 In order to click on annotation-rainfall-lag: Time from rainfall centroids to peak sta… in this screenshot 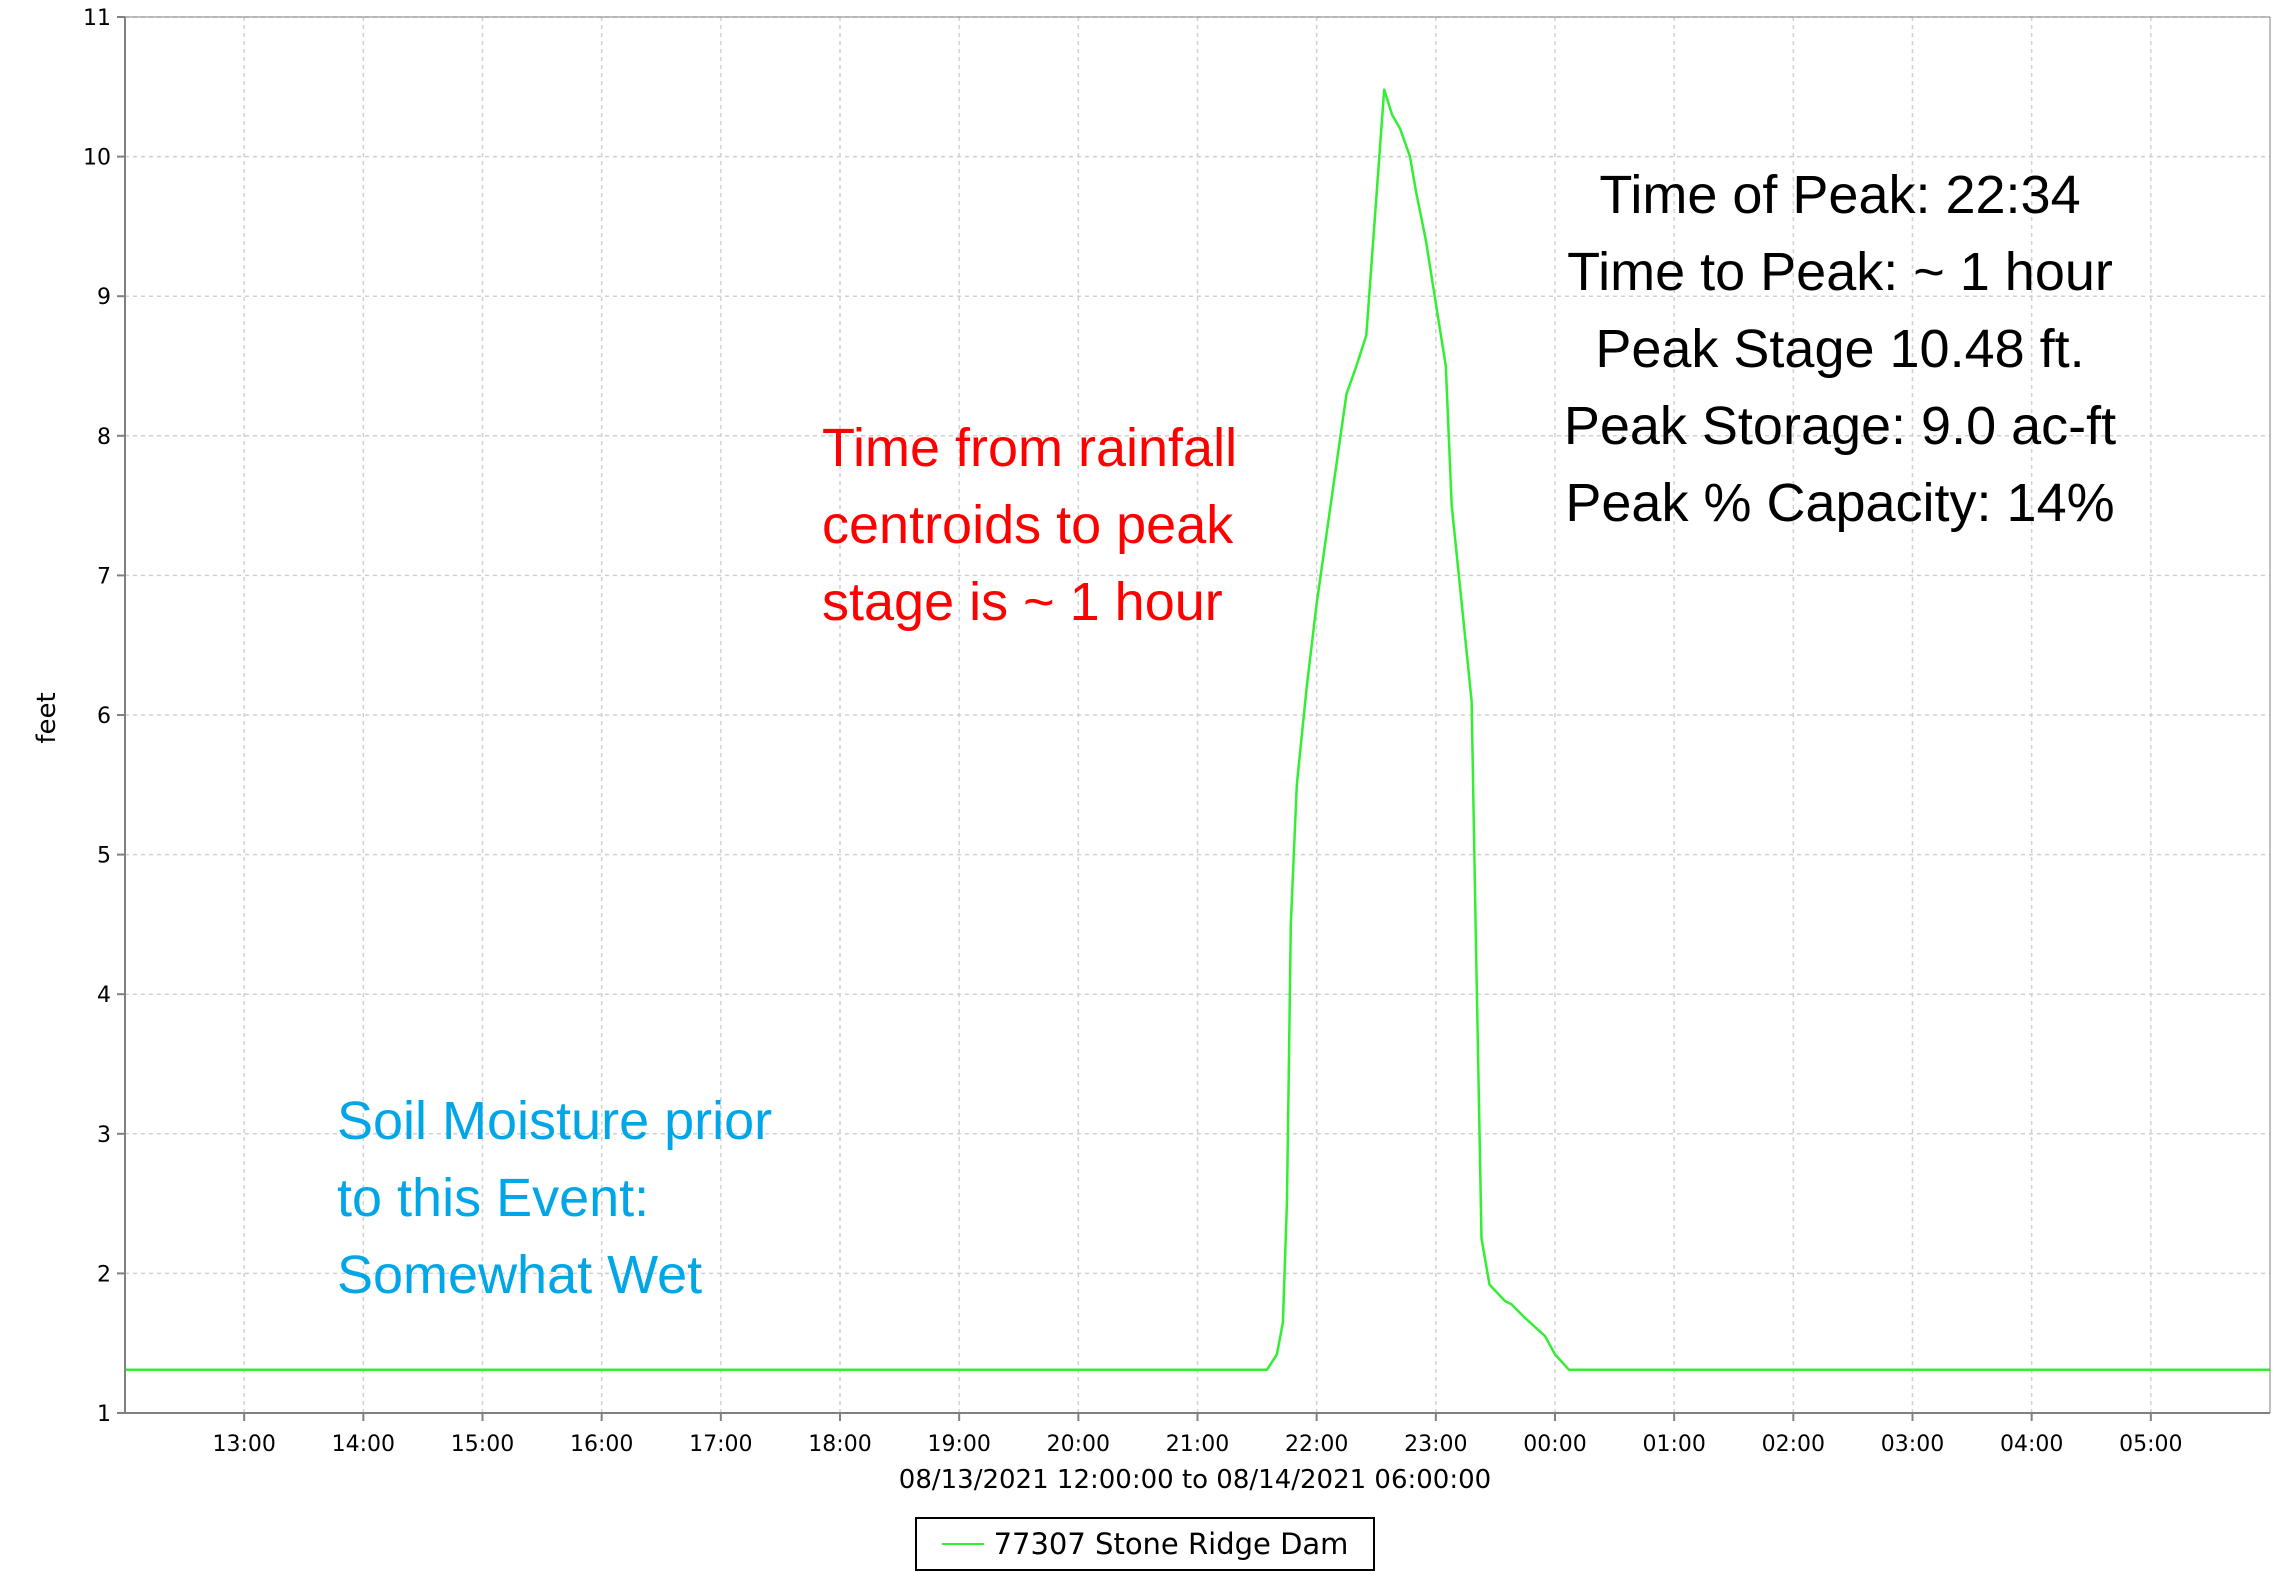, I will do `click(1029, 525)`.